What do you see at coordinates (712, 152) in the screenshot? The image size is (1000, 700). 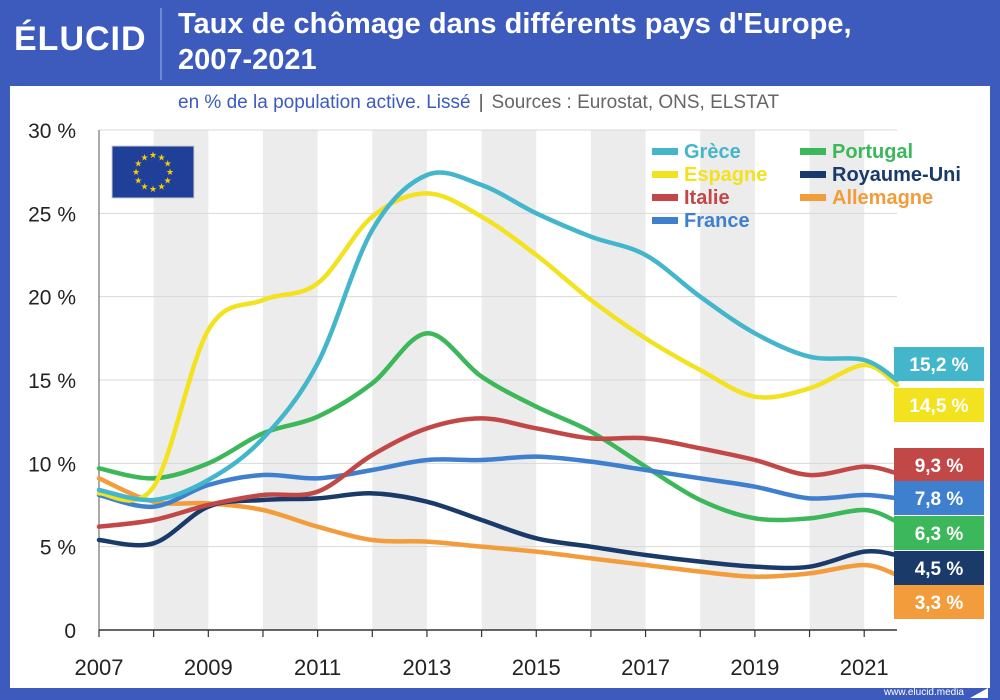 I see `legend-entry: Grèce` at bounding box center [712, 152].